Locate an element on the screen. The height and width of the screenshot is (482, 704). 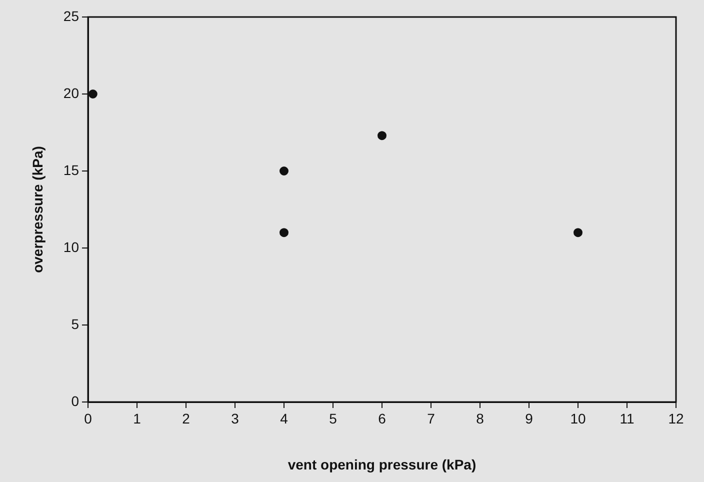
y-tick-label: 10 is located at coordinates (71, 246).